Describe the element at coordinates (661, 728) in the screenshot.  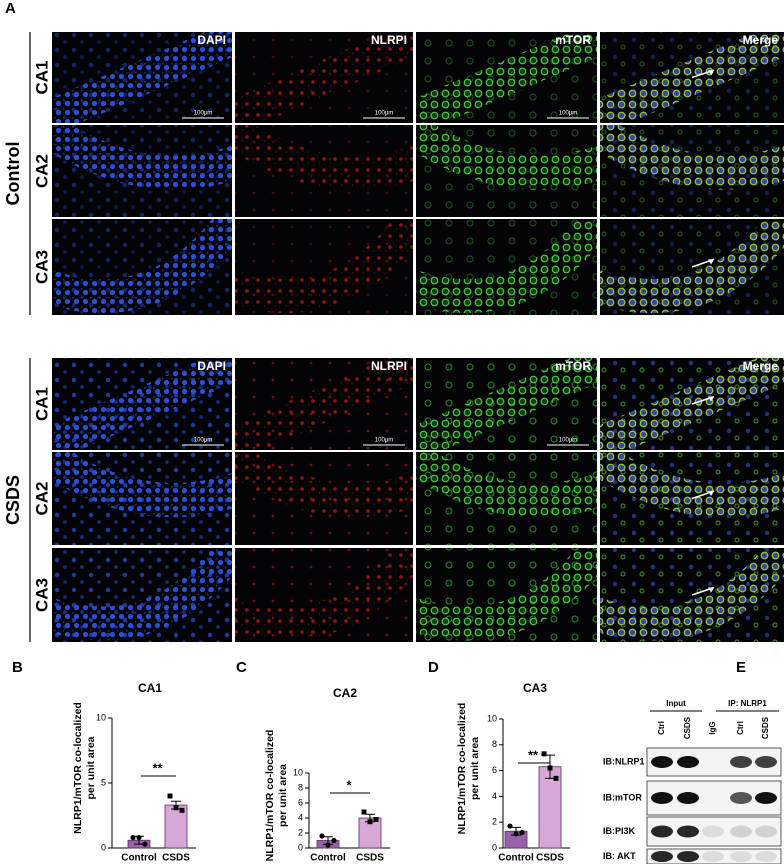
I see `lane-label: Ctrl` at that location.